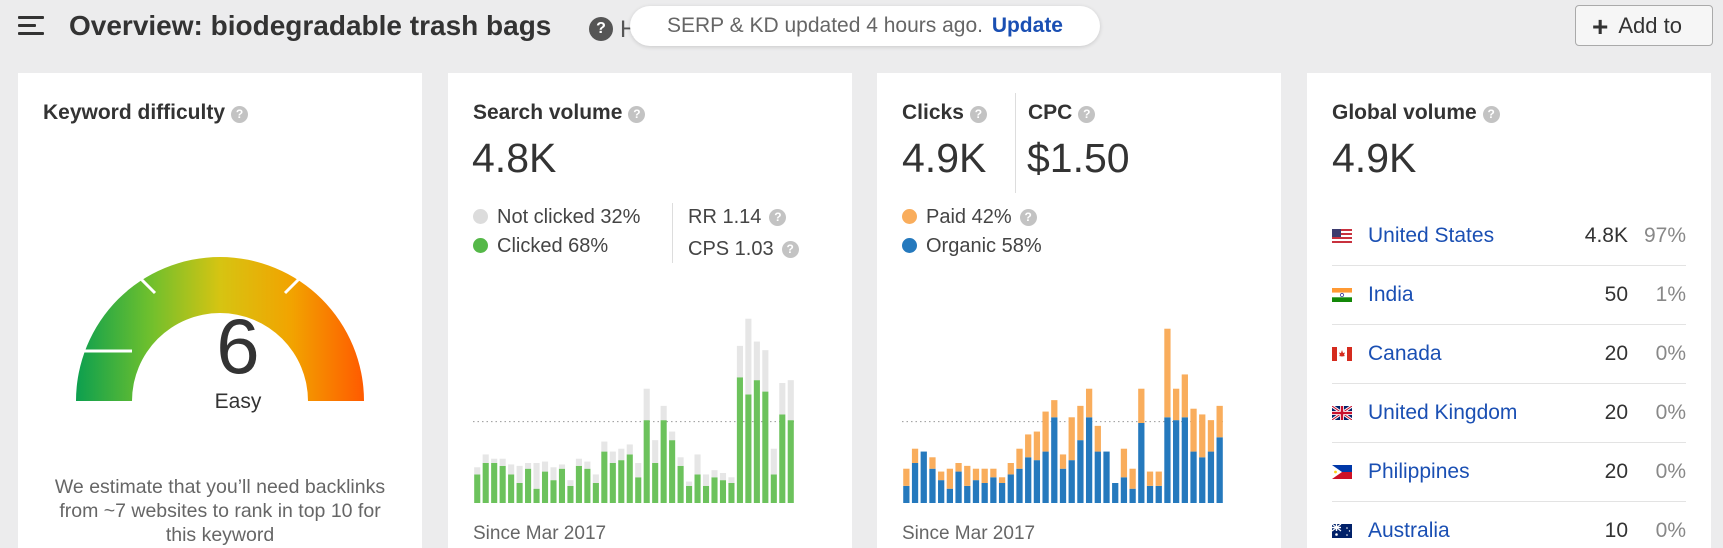 This screenshot has height=548, width=1723. I want to click on kd-help-icon: ?, so click(240, 114).